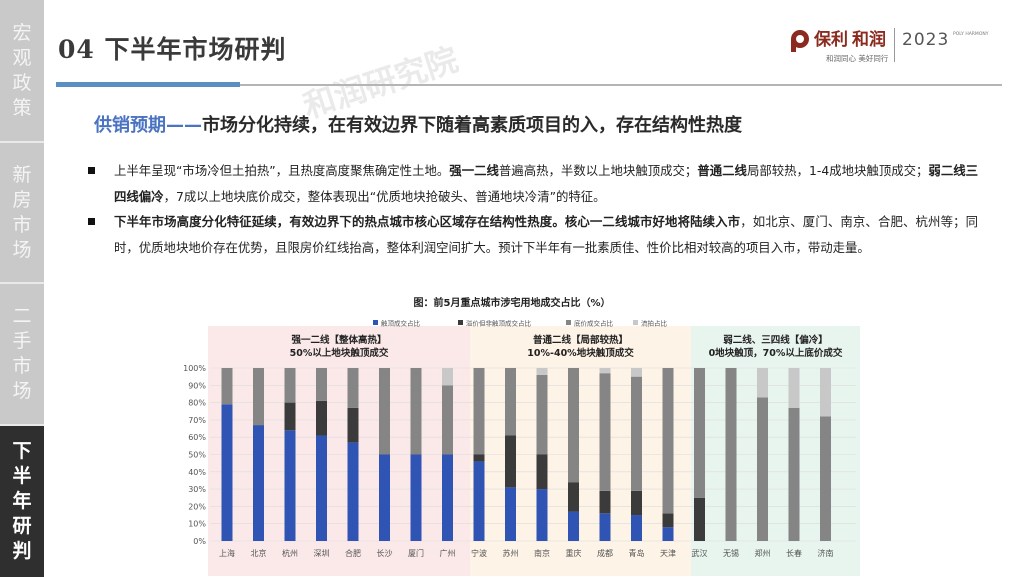 This screenshot has width=1024, height=577. I want to click on x-tick-label: 成都, so click(605, 553).